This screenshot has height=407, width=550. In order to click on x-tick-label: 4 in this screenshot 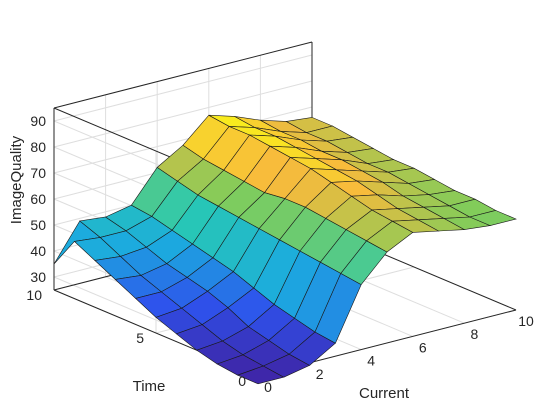, I will do `click(371, 361)`.